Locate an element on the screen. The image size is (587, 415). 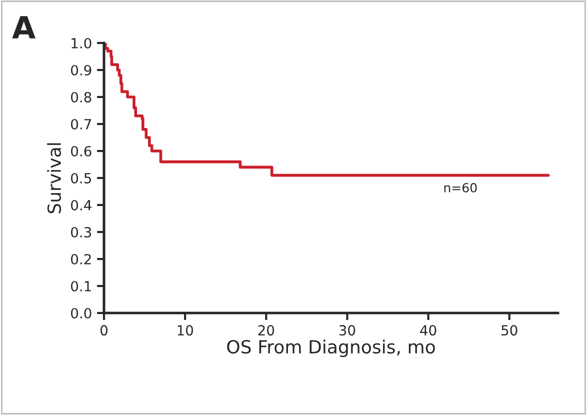
y-tick-label: 0.5 is located at coordinates (81, 178).